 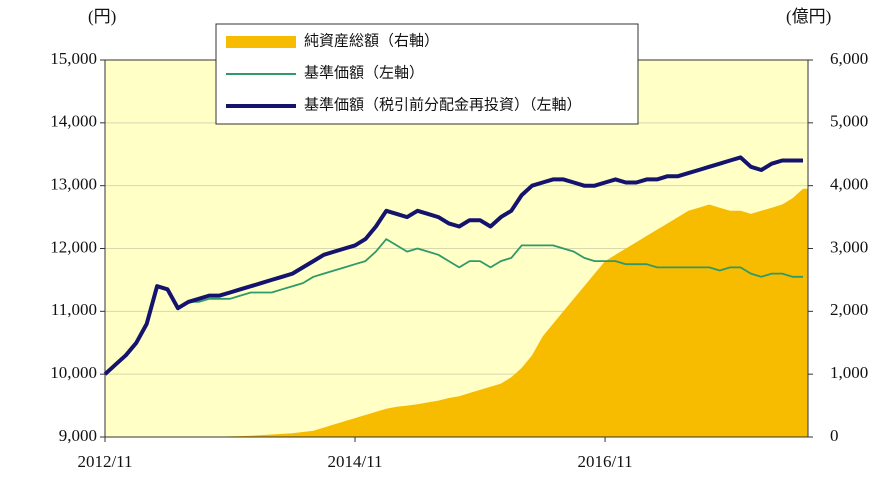 What do you see at coordinates (443, 104) in the screenshot?
I see `legend-label: 基準価額（税引前分配金再投資）（左軸）` at bounding box center [443, 104].